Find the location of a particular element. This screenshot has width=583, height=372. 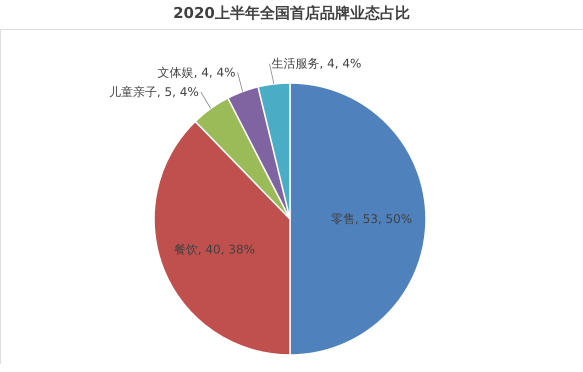

slice-label: 儿童亲子, 5, 4% is located at coordinates (153, 91).